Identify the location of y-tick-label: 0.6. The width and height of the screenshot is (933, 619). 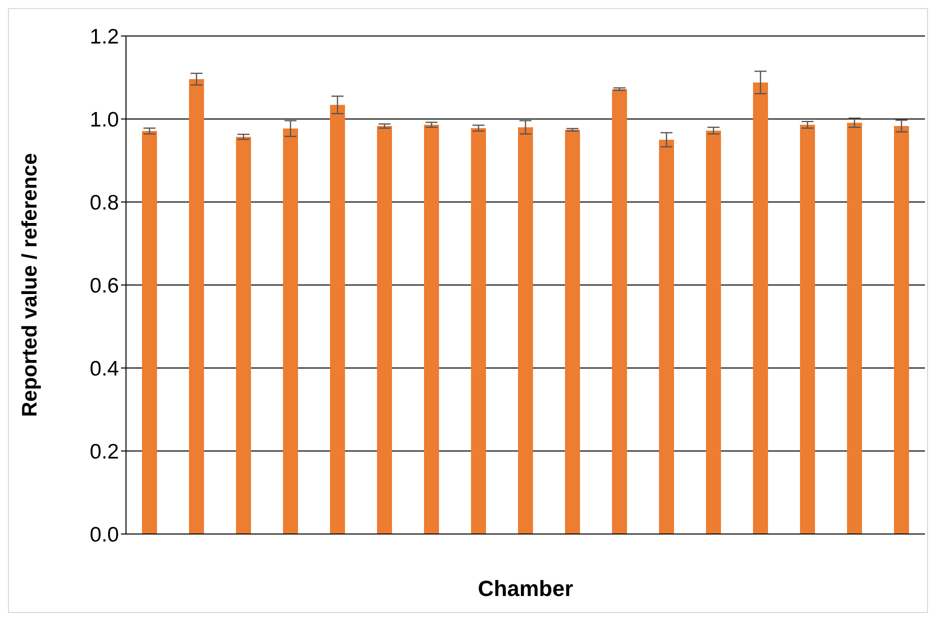
(104, 286).